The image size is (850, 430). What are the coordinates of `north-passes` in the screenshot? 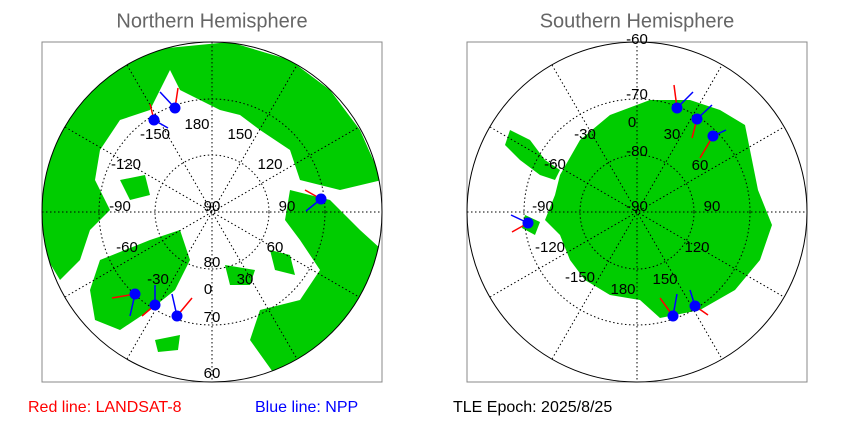 It's located at (219, 204).